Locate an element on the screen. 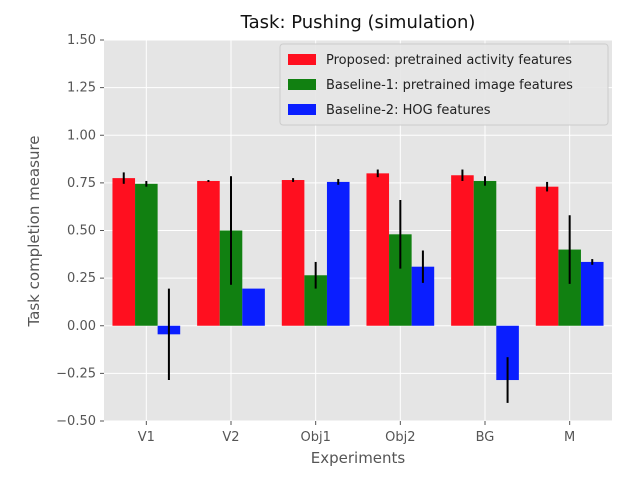  y-tick-label: 1.50 is located at coordinates (81, 40).